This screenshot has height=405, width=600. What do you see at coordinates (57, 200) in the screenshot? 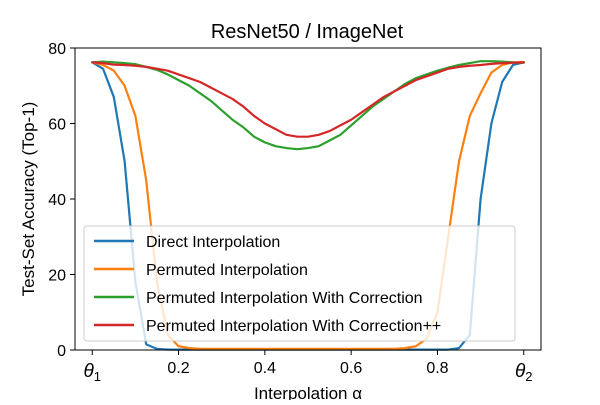
I see `y-tick-label: 40` at bounding box center [57, 200].